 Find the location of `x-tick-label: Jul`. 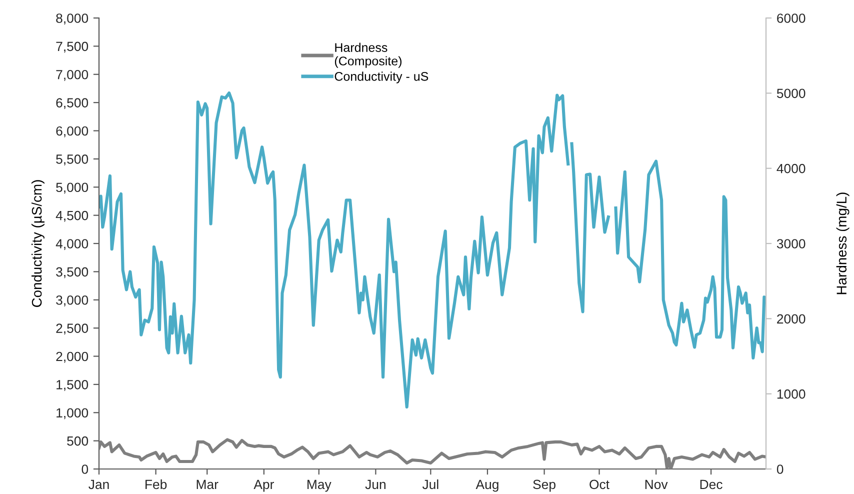

x-tick-label: Jul is located at coordinates (430, 484).